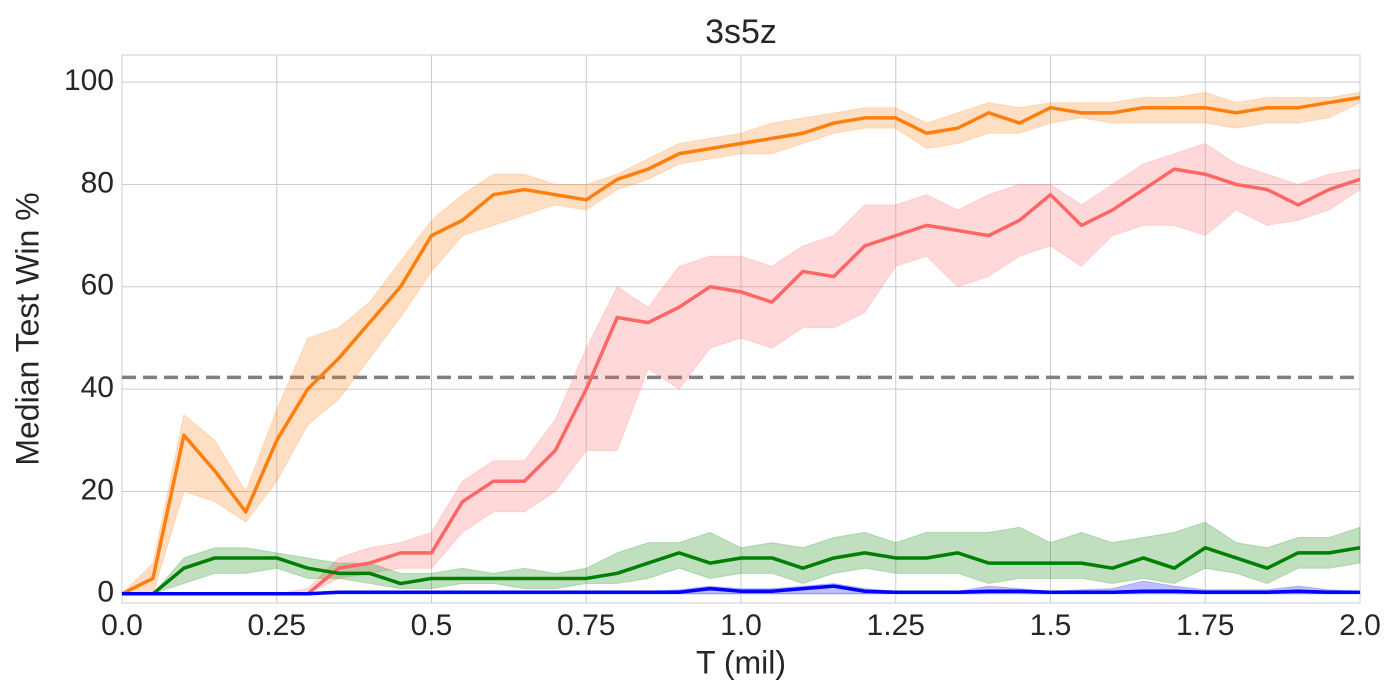  I want to click on x-tick-label: 1.0, so click(741, 625).